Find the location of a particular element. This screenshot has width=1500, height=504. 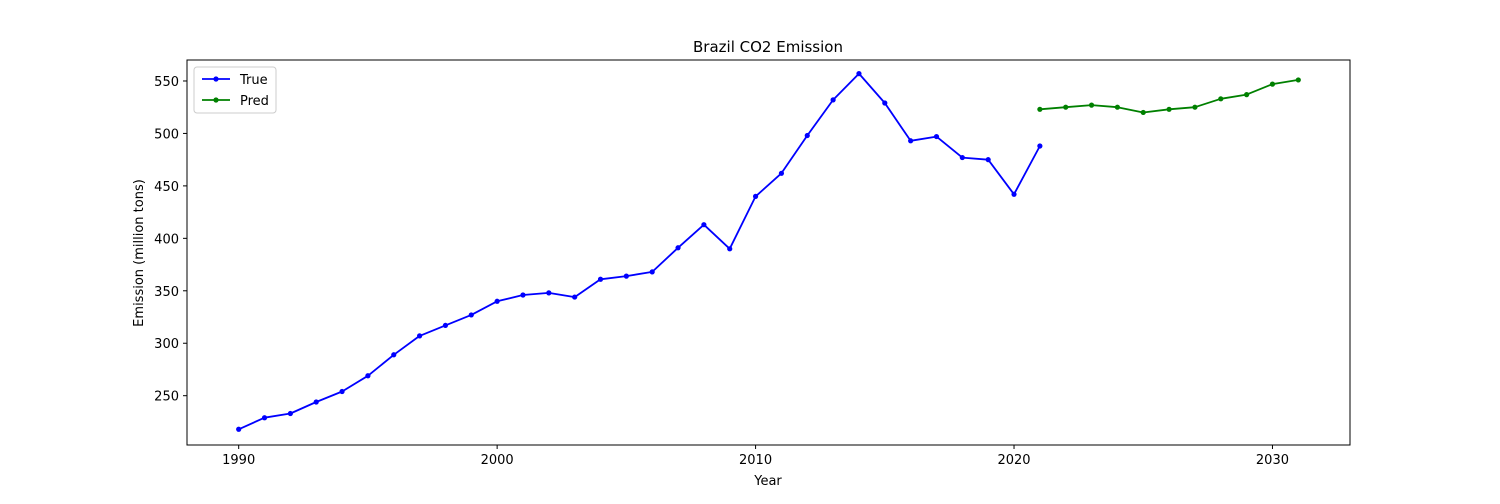

y-tick-label: 400 is located at coordinates (166, 239).